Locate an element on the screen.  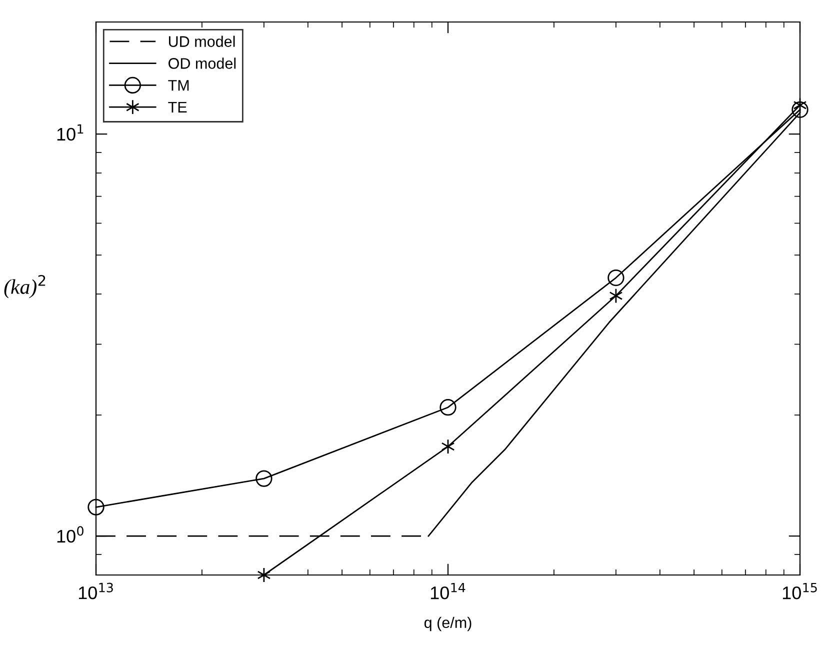
y-tick-label: 10$^{1}$ is located at coordinates (70, 132).